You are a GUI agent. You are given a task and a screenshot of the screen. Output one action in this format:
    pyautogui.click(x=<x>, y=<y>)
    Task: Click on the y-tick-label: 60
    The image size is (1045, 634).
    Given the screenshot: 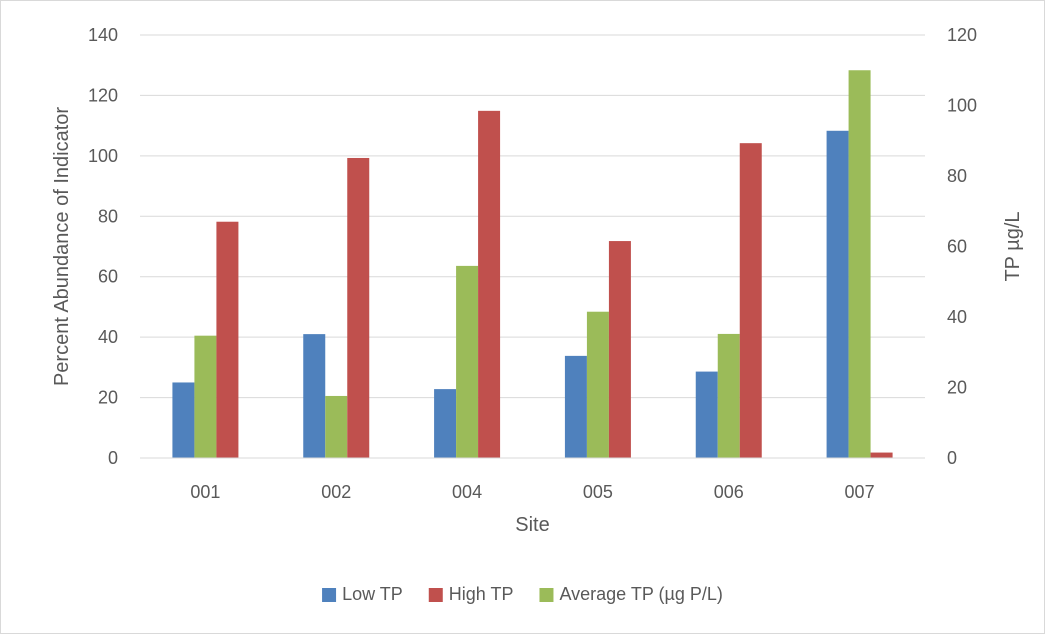 What is the action you would take?
    pyautogui.click(x=108, y=277)
    